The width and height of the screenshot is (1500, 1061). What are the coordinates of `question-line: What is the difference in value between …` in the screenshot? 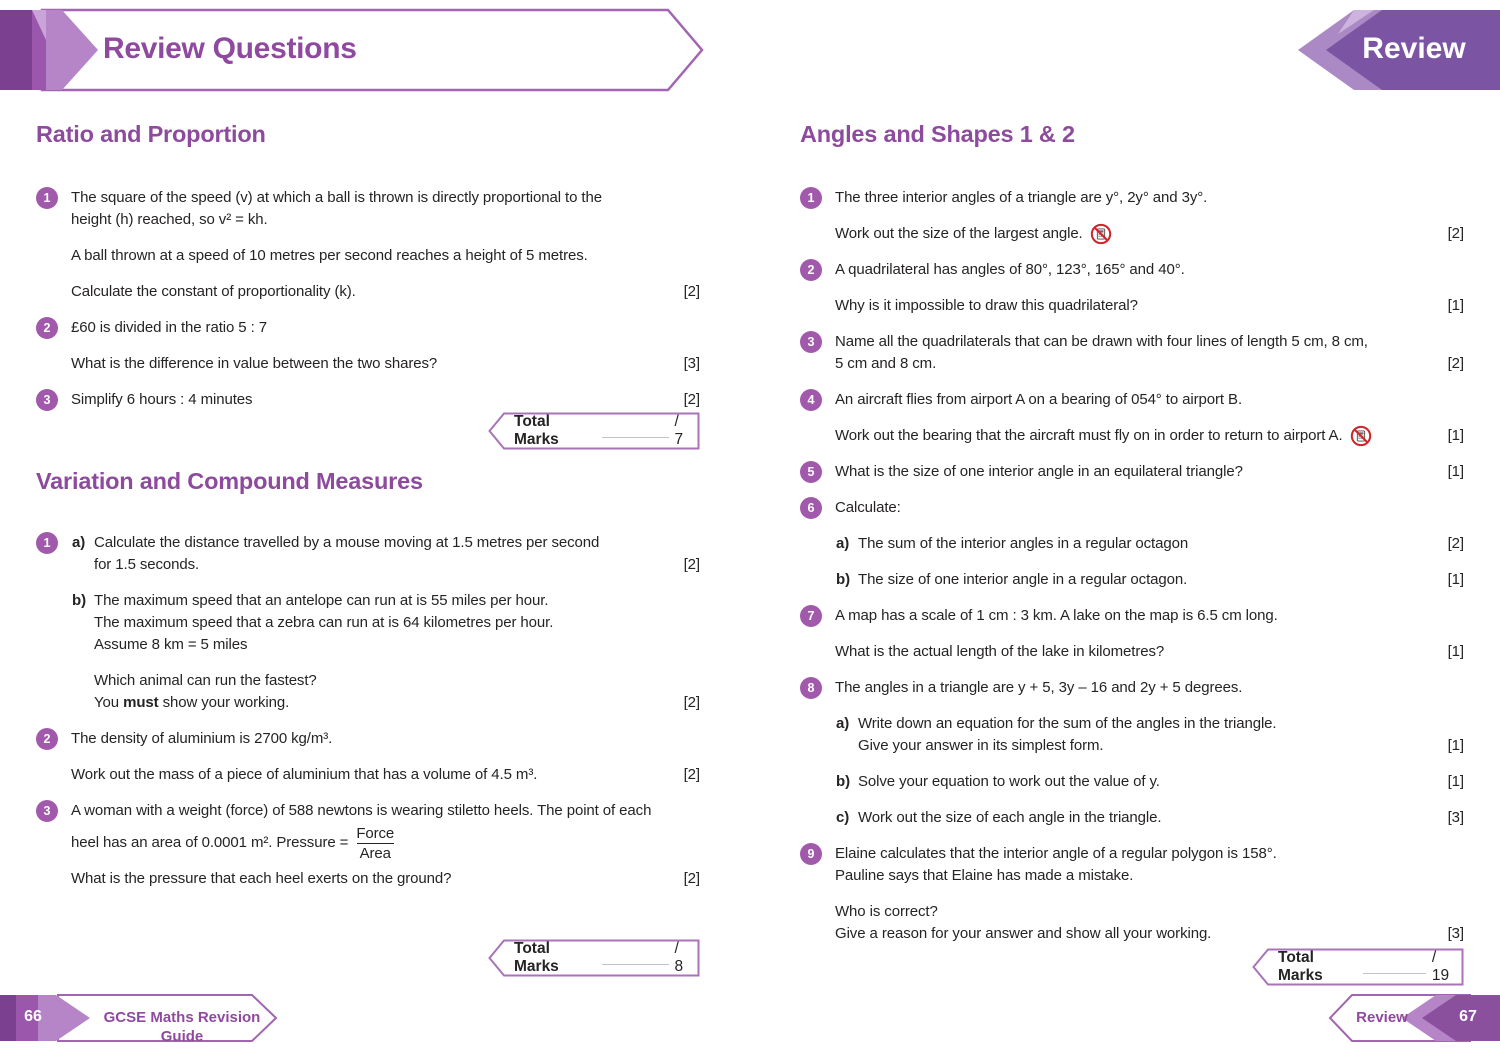 It's located at (368, 364).